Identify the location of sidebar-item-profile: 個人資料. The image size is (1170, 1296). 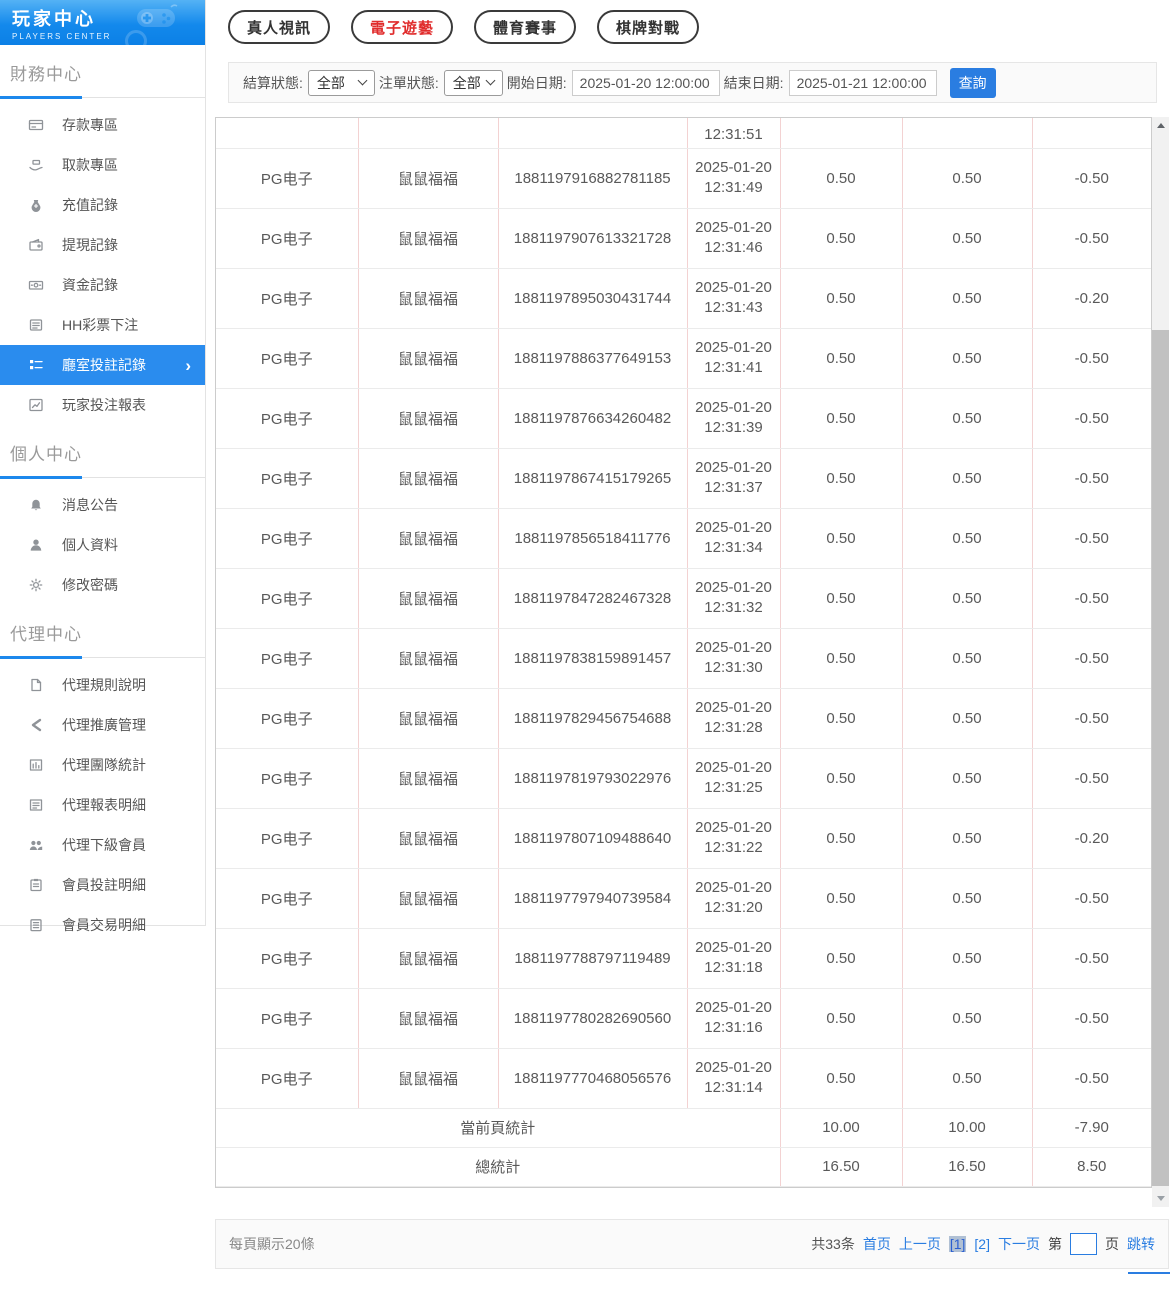
(102, 545).